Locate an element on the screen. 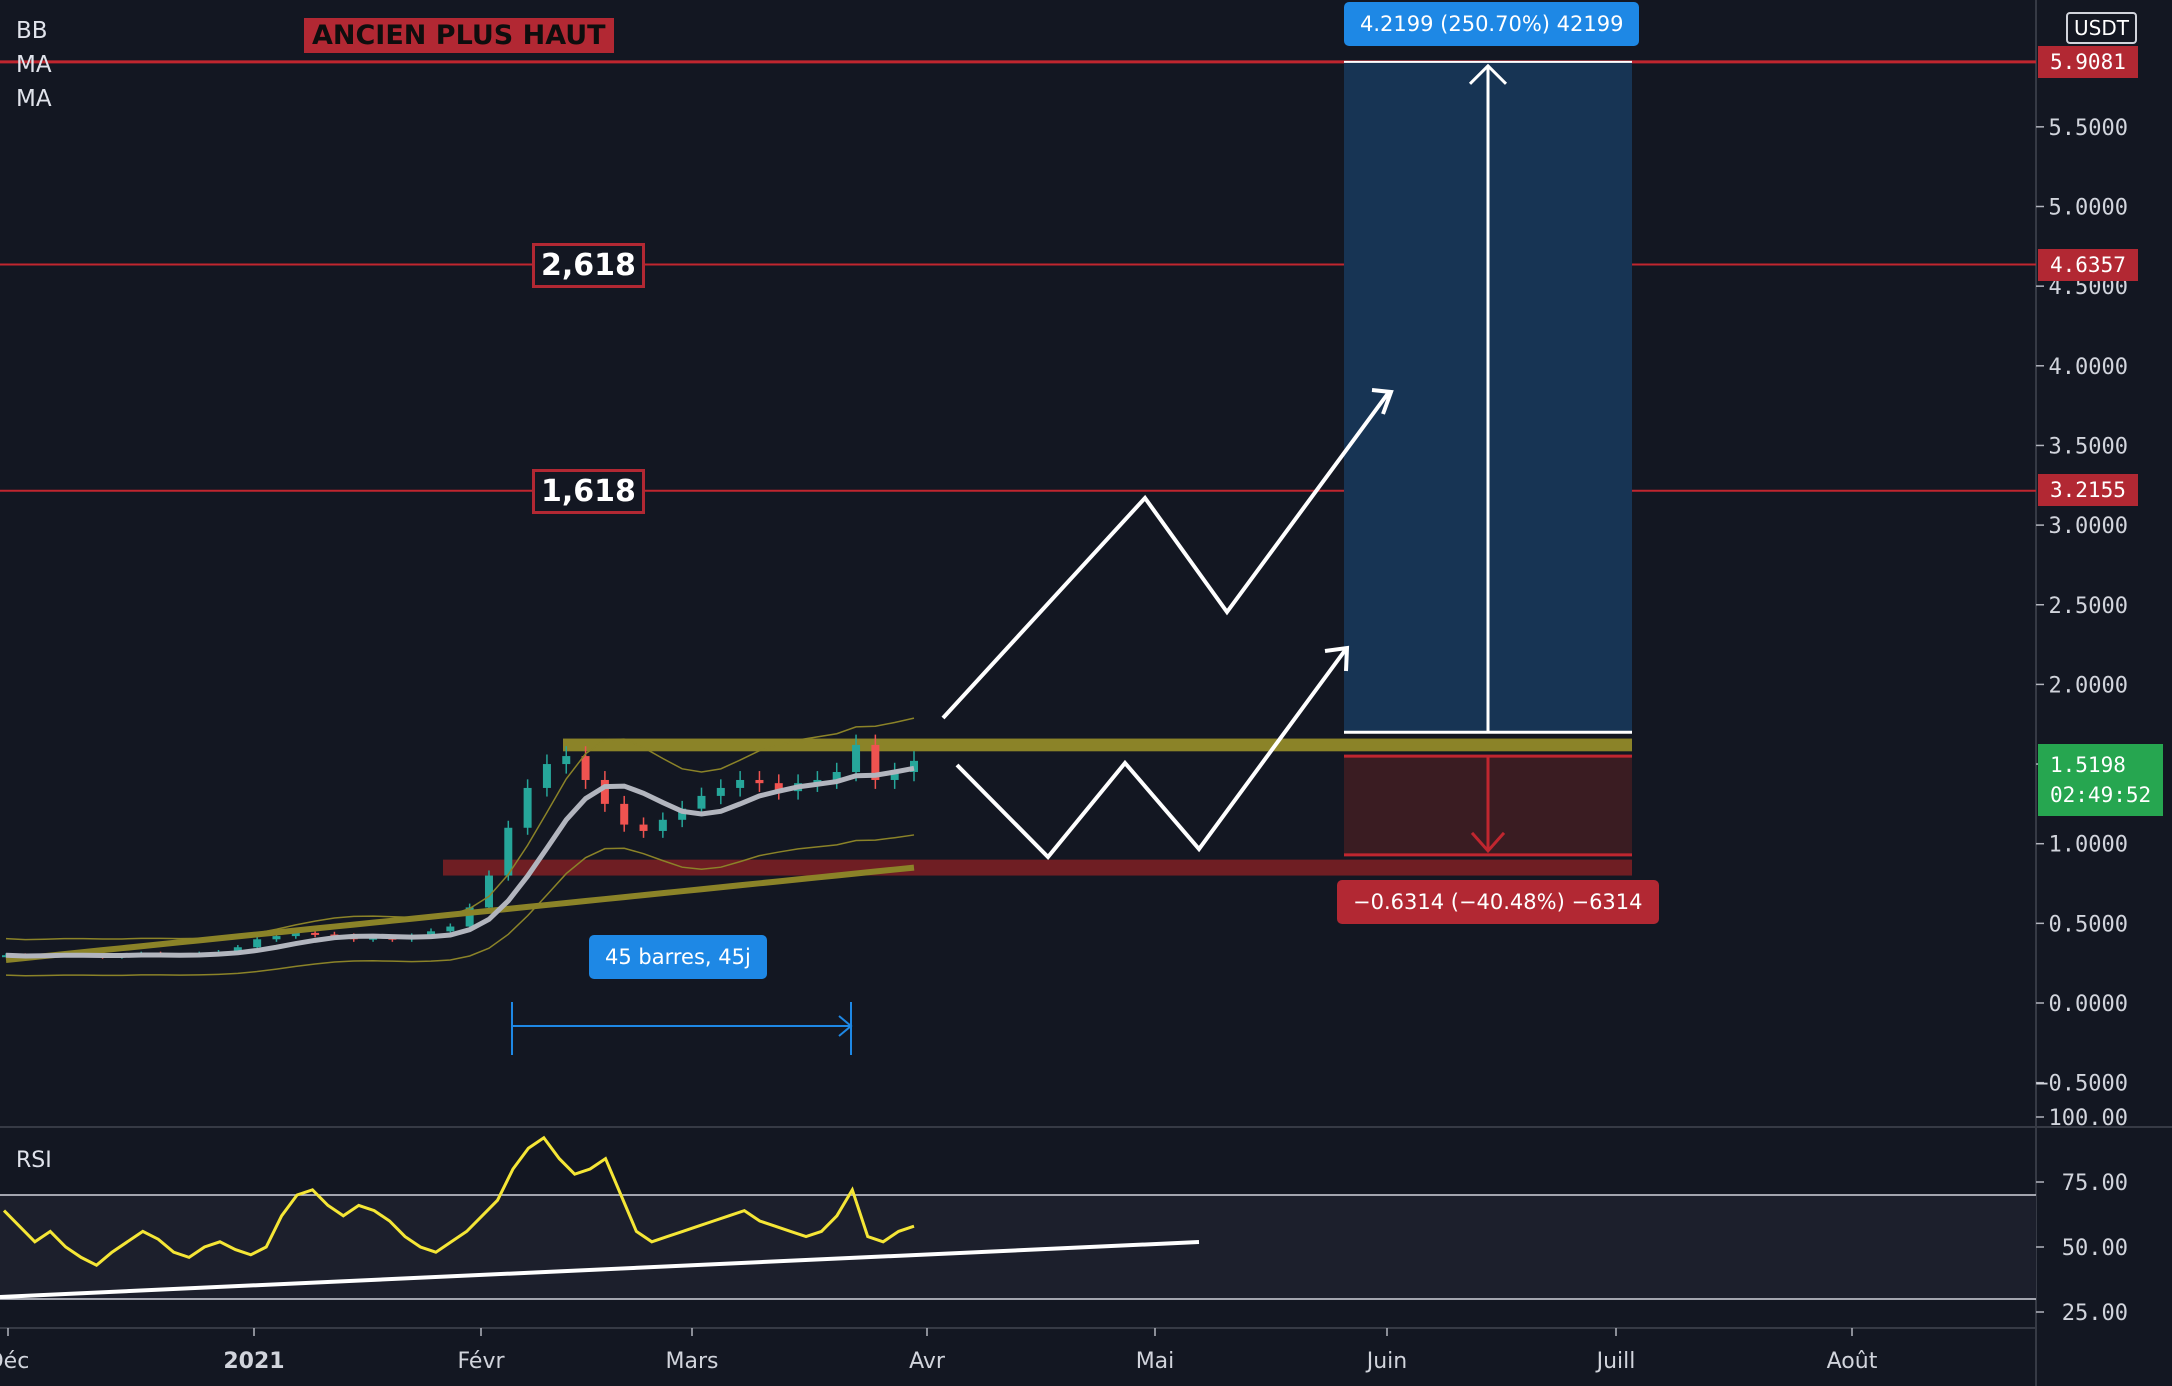  target-arrow-head is located at coordinates (1488, 74).